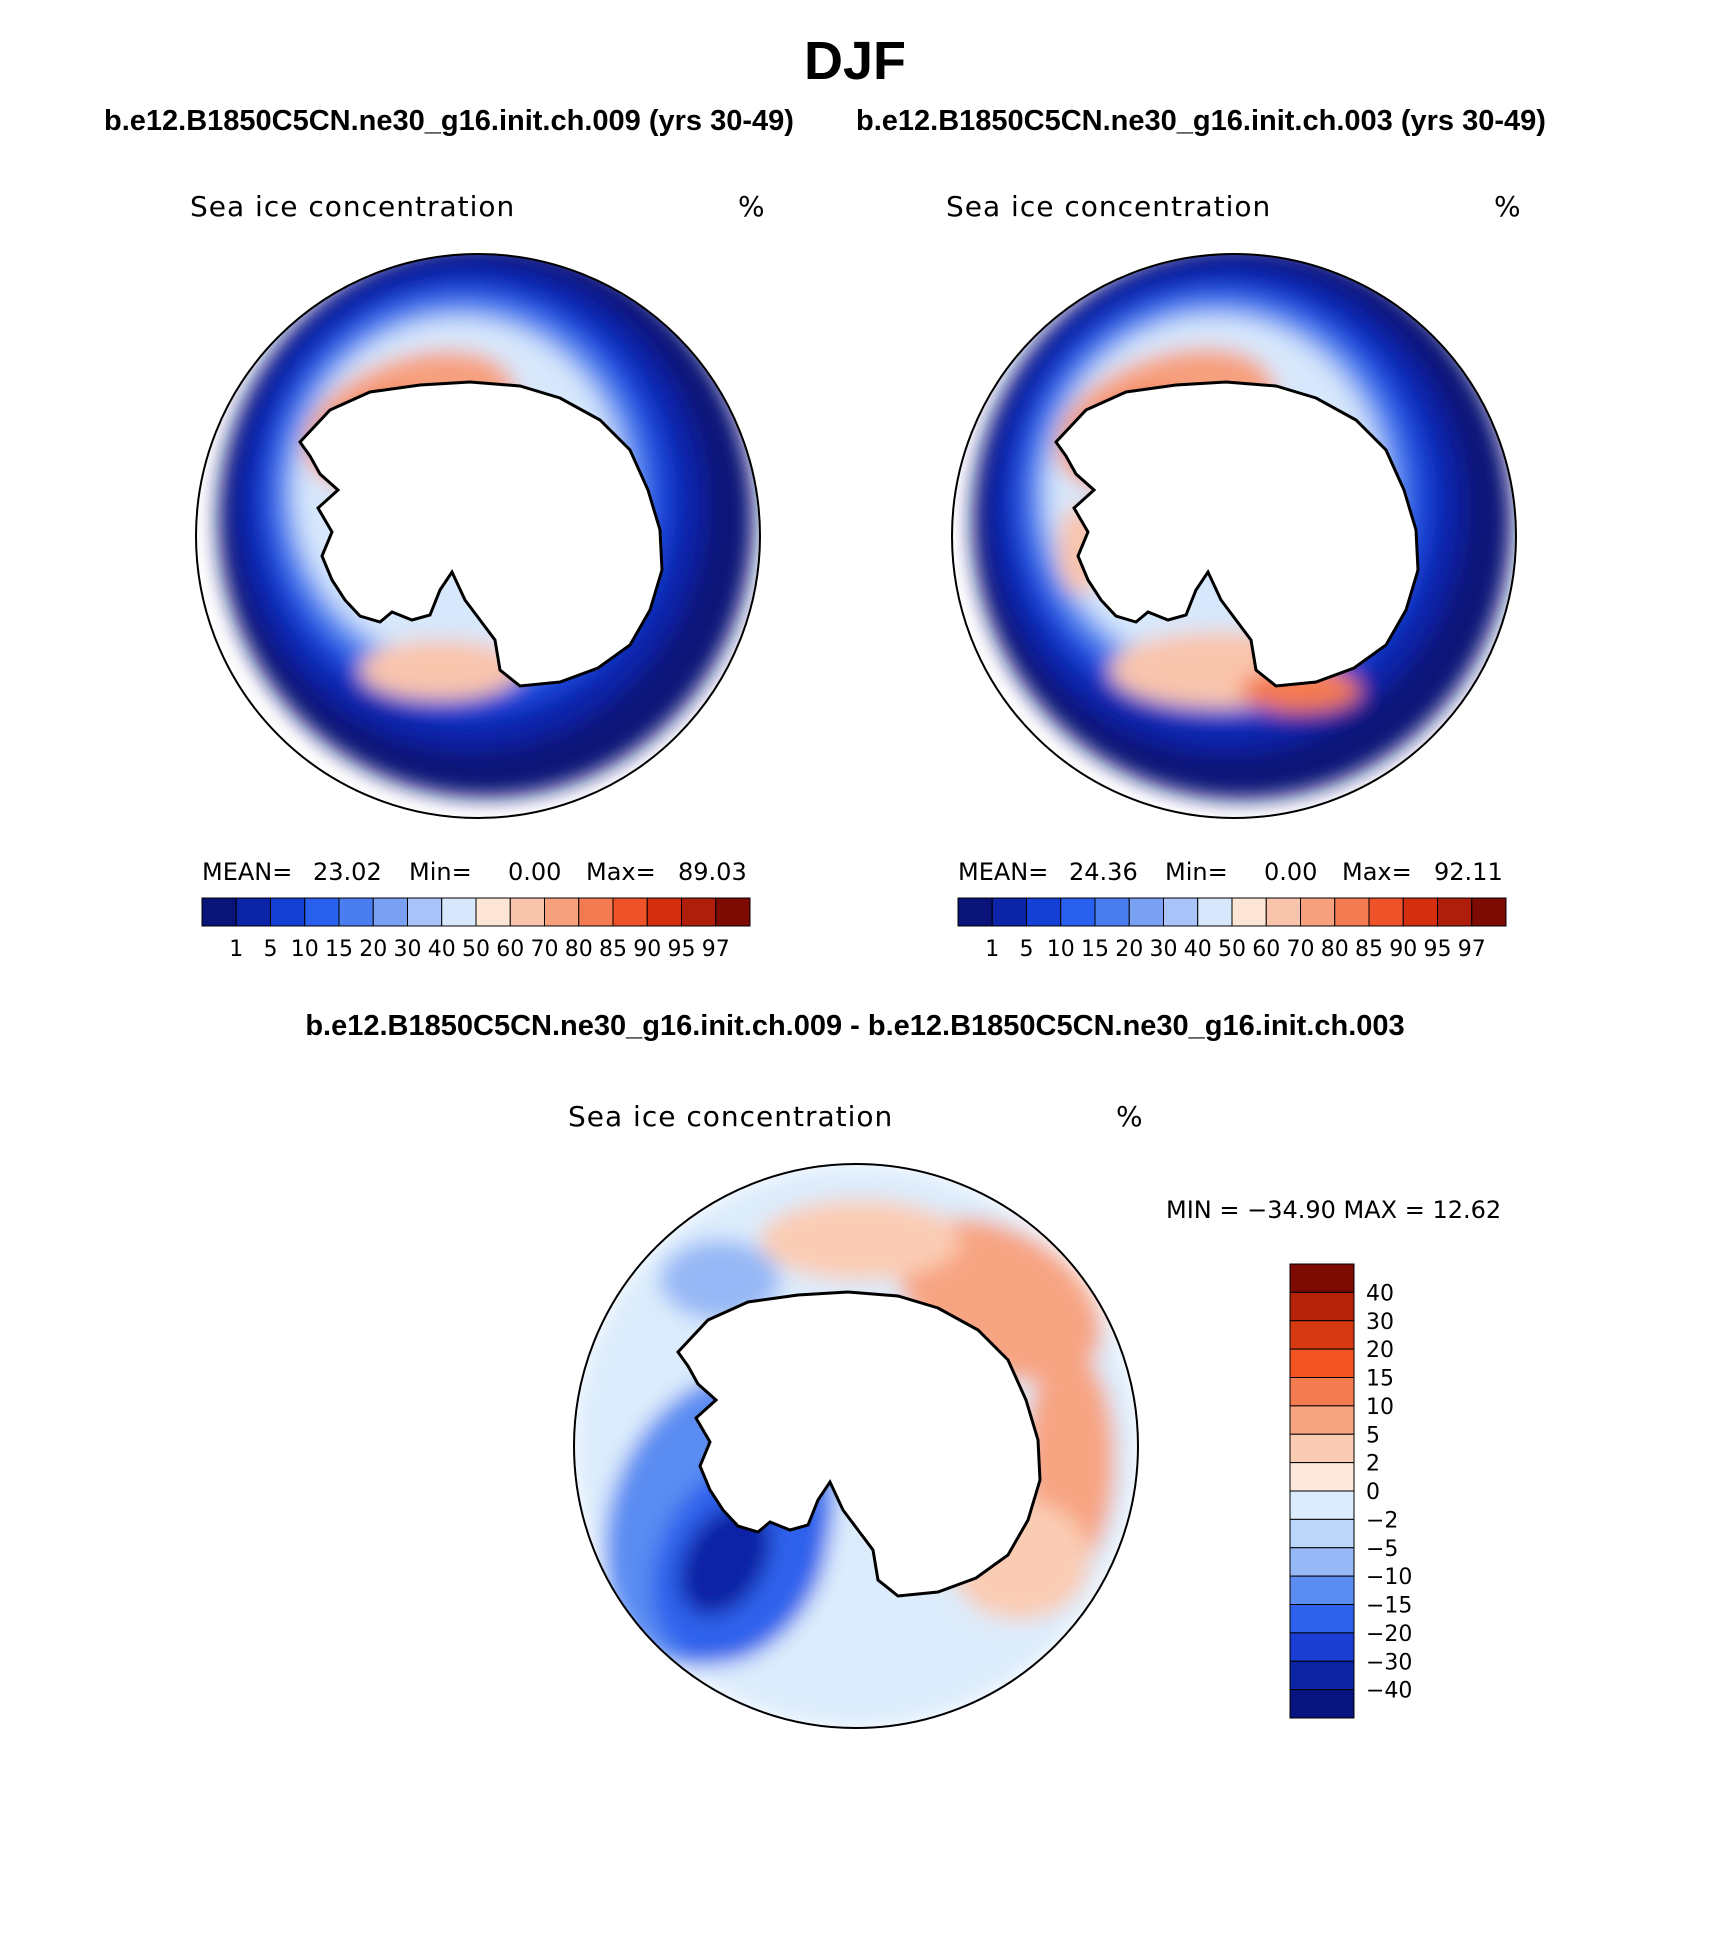 The image size is (1710, 1947). Describe the element at coordinates (1468, 872) in the screenshot. I see `right-max-value: 92.11` at that location.